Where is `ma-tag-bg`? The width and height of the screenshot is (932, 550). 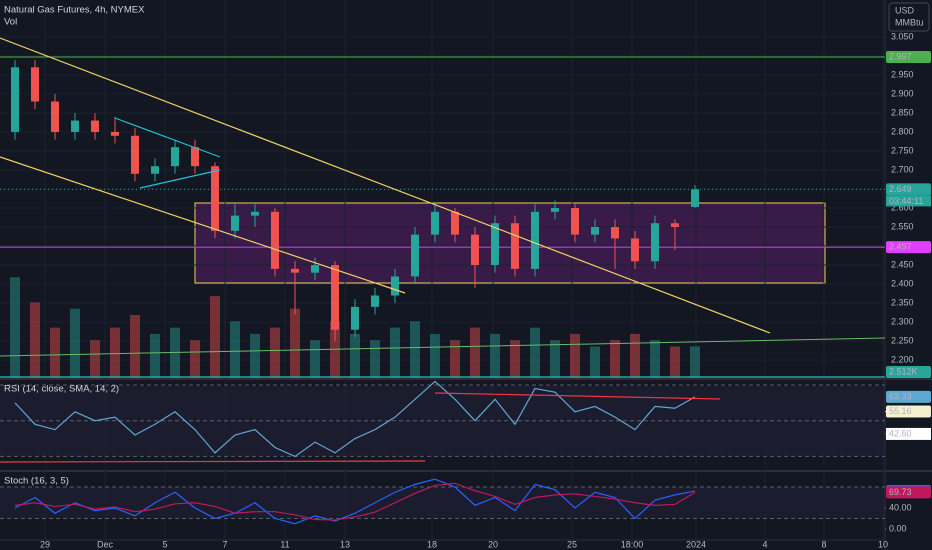
ma-tag-bg is located at coordinates (908, 411).